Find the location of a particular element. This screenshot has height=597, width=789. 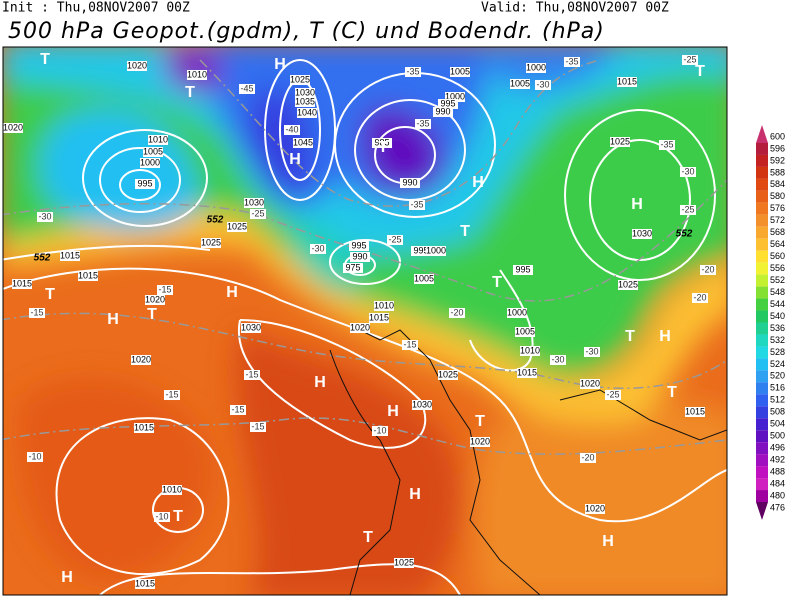

colorbar-label: 496 is located at coordinates (777, 448).